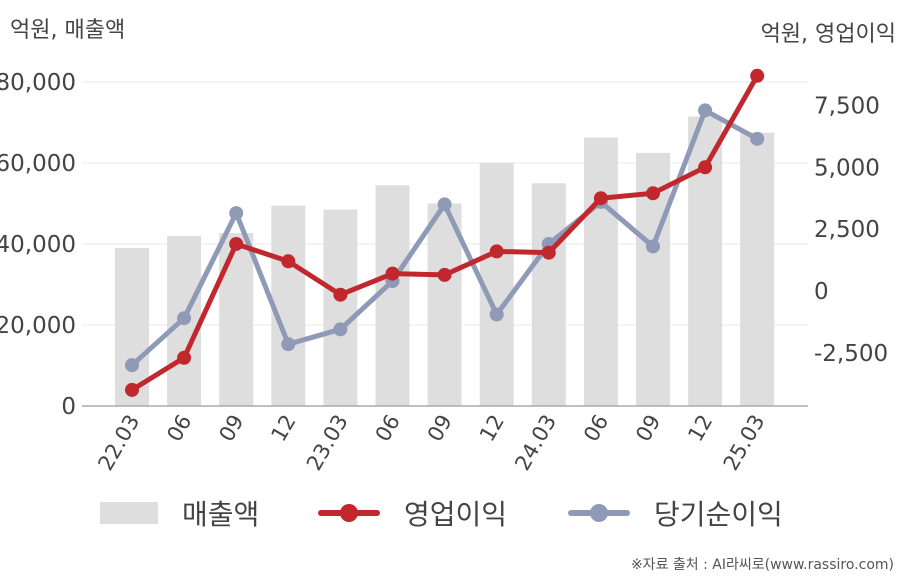 The image size is (908, 580). What do you see at coordinates (599, 513) in the screenshot?
I see `legend-swatch-net-income` at bounding box center [599, 513].